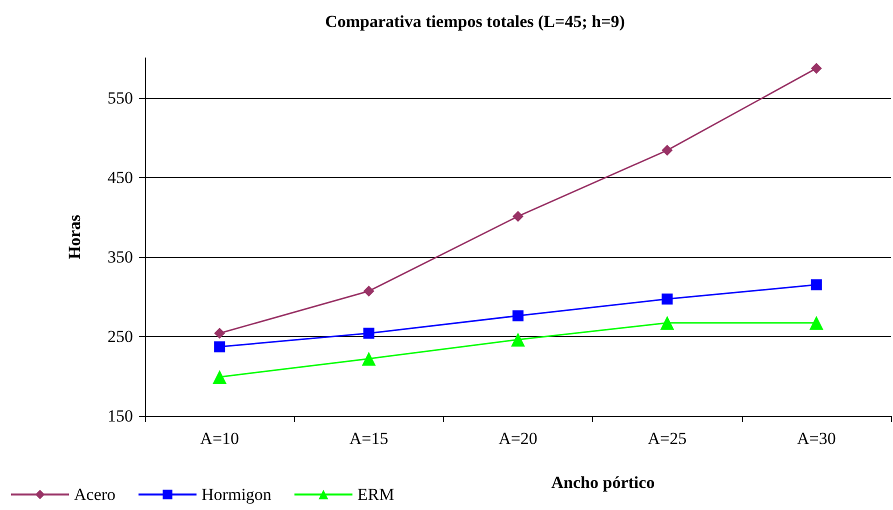  I want to click on y-axis-title: Horas, so click(74, 237).